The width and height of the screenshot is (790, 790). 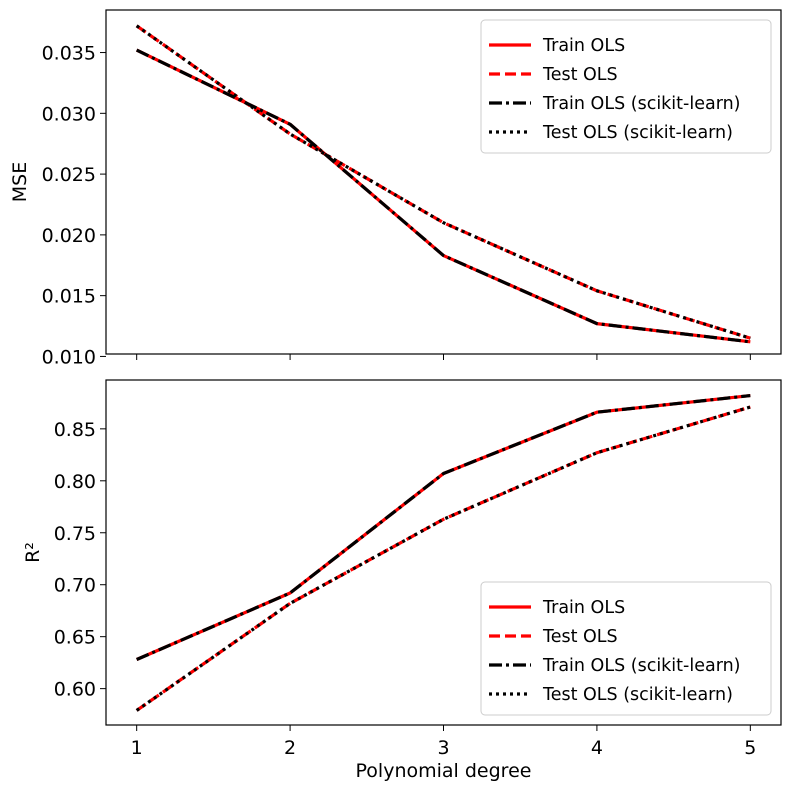 I want to click on y-tick-label: 0.65, so click(x=75, y=638).